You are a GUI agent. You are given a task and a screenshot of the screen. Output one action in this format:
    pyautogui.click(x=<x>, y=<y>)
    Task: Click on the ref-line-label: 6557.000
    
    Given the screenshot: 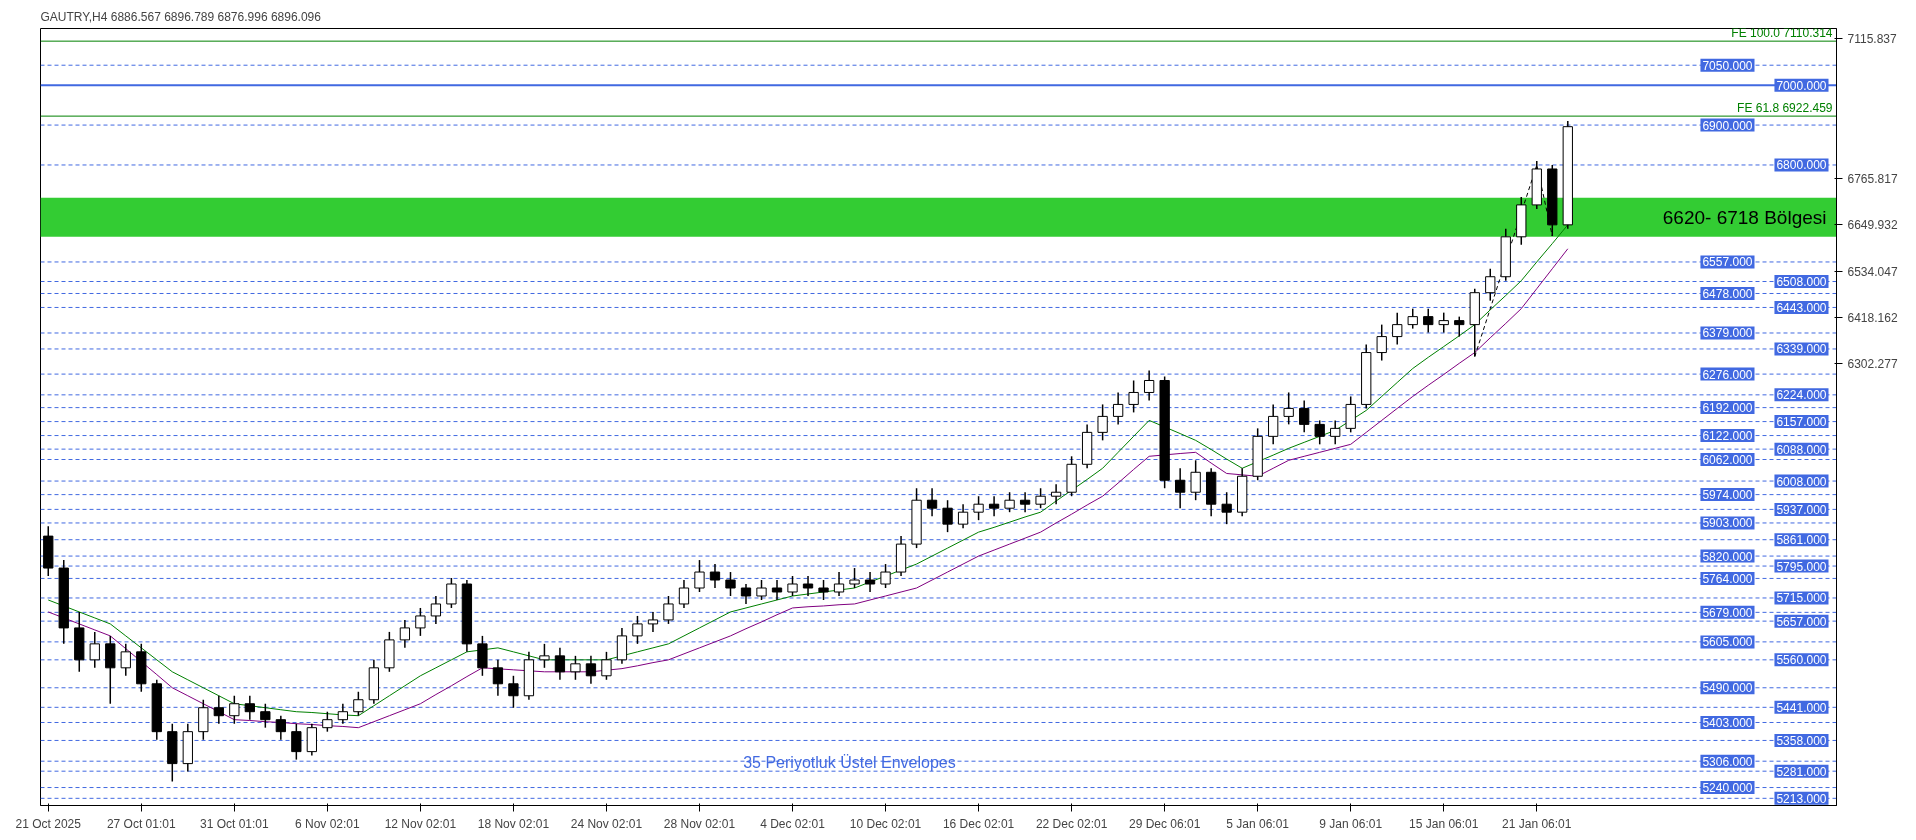 What is the action you would take?
    pyautogui.click(x=1727, y=262)
    